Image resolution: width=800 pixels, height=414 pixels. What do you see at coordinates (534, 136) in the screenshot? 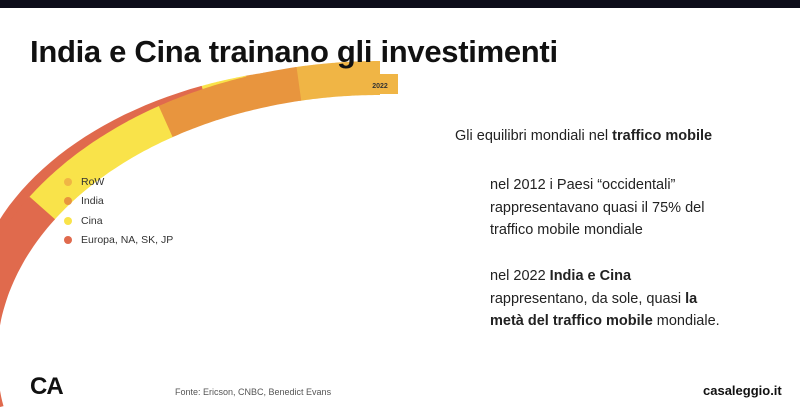
I see `description-text: Gli equilibri mondiali nel` at bounding box center [534, 136].